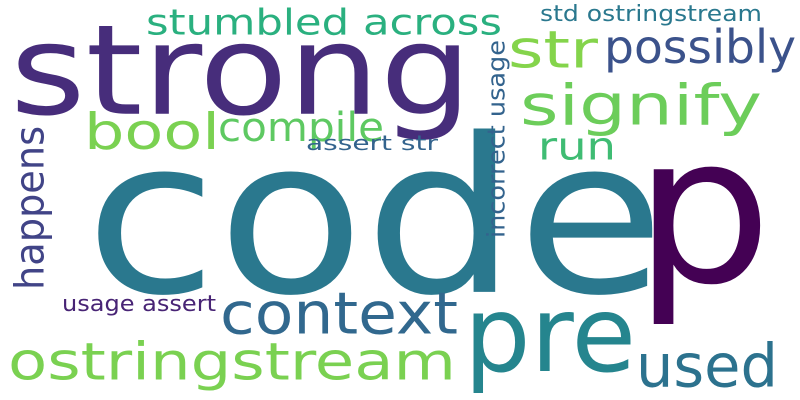 This screenshot has height=400, width=800. Describe the element at coordinates (700, 47) in the screenshot. I see `word-possibly: possibly` at that location.